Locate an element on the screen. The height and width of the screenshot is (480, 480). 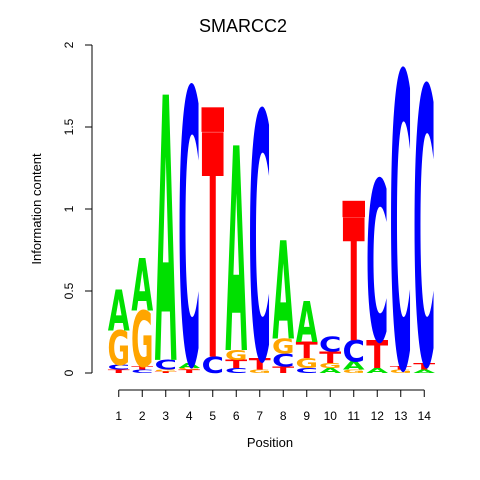
stack-position-5: CT is located at coordinates (212, 250).